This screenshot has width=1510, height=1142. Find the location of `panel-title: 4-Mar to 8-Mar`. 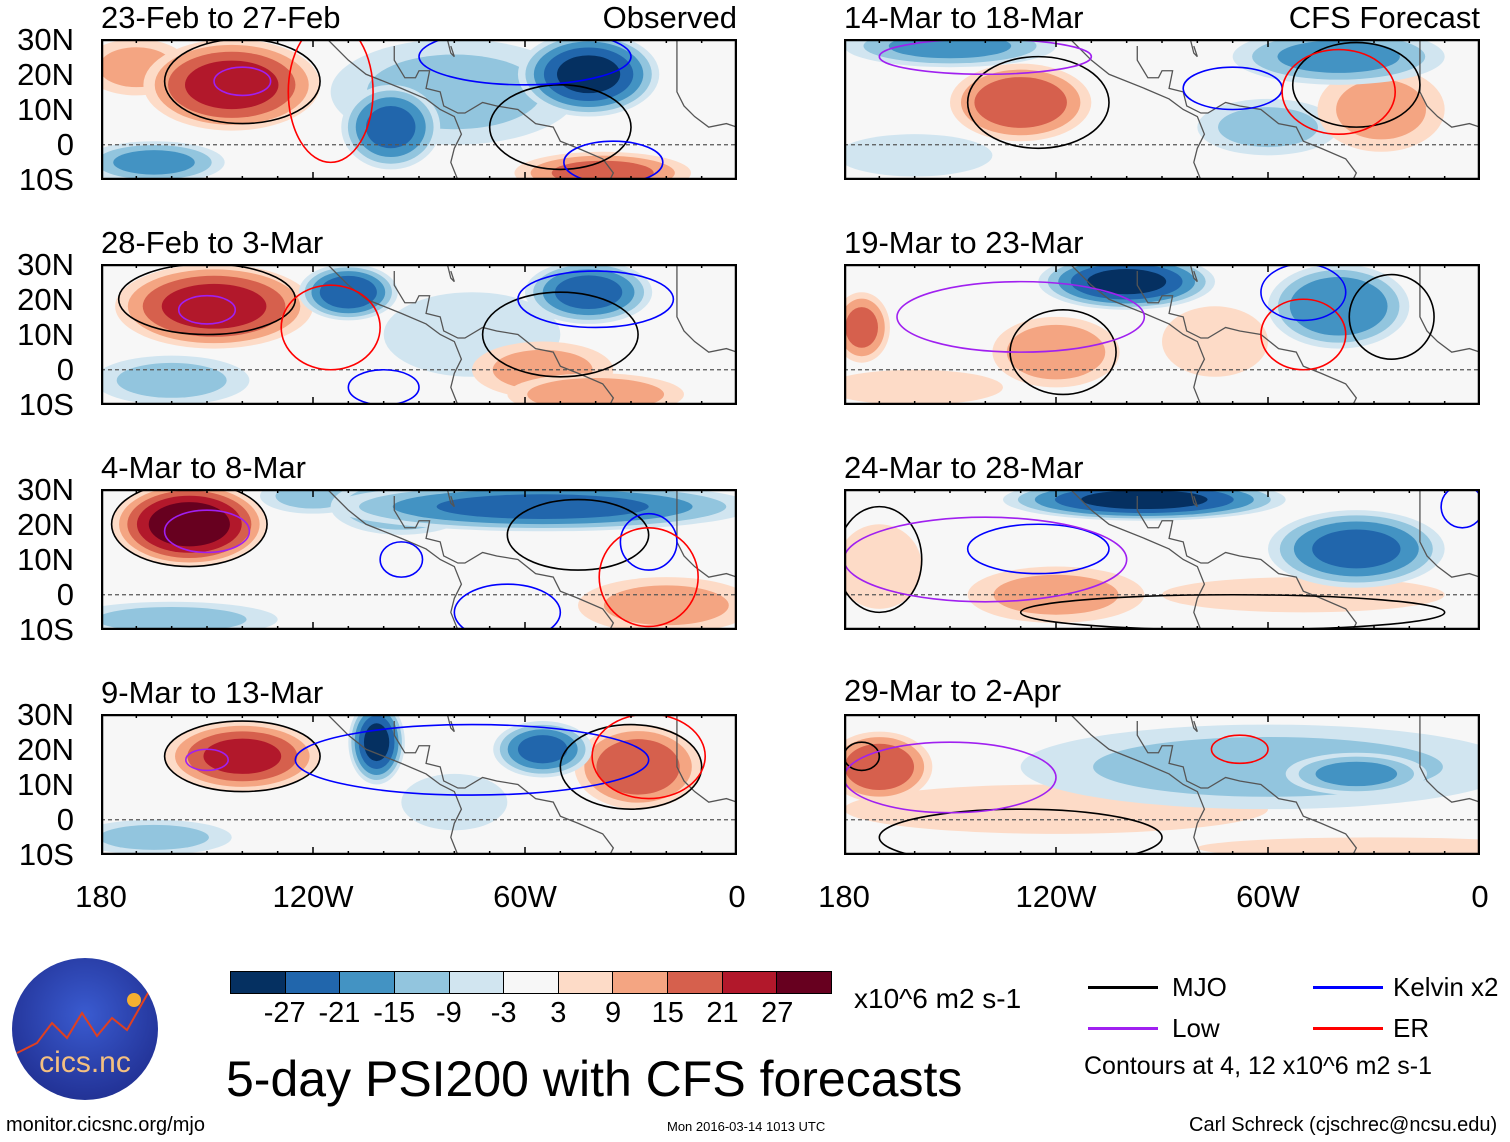

panel-title: 4-Mar to 8-Mar is located at coordinates (203, 467).